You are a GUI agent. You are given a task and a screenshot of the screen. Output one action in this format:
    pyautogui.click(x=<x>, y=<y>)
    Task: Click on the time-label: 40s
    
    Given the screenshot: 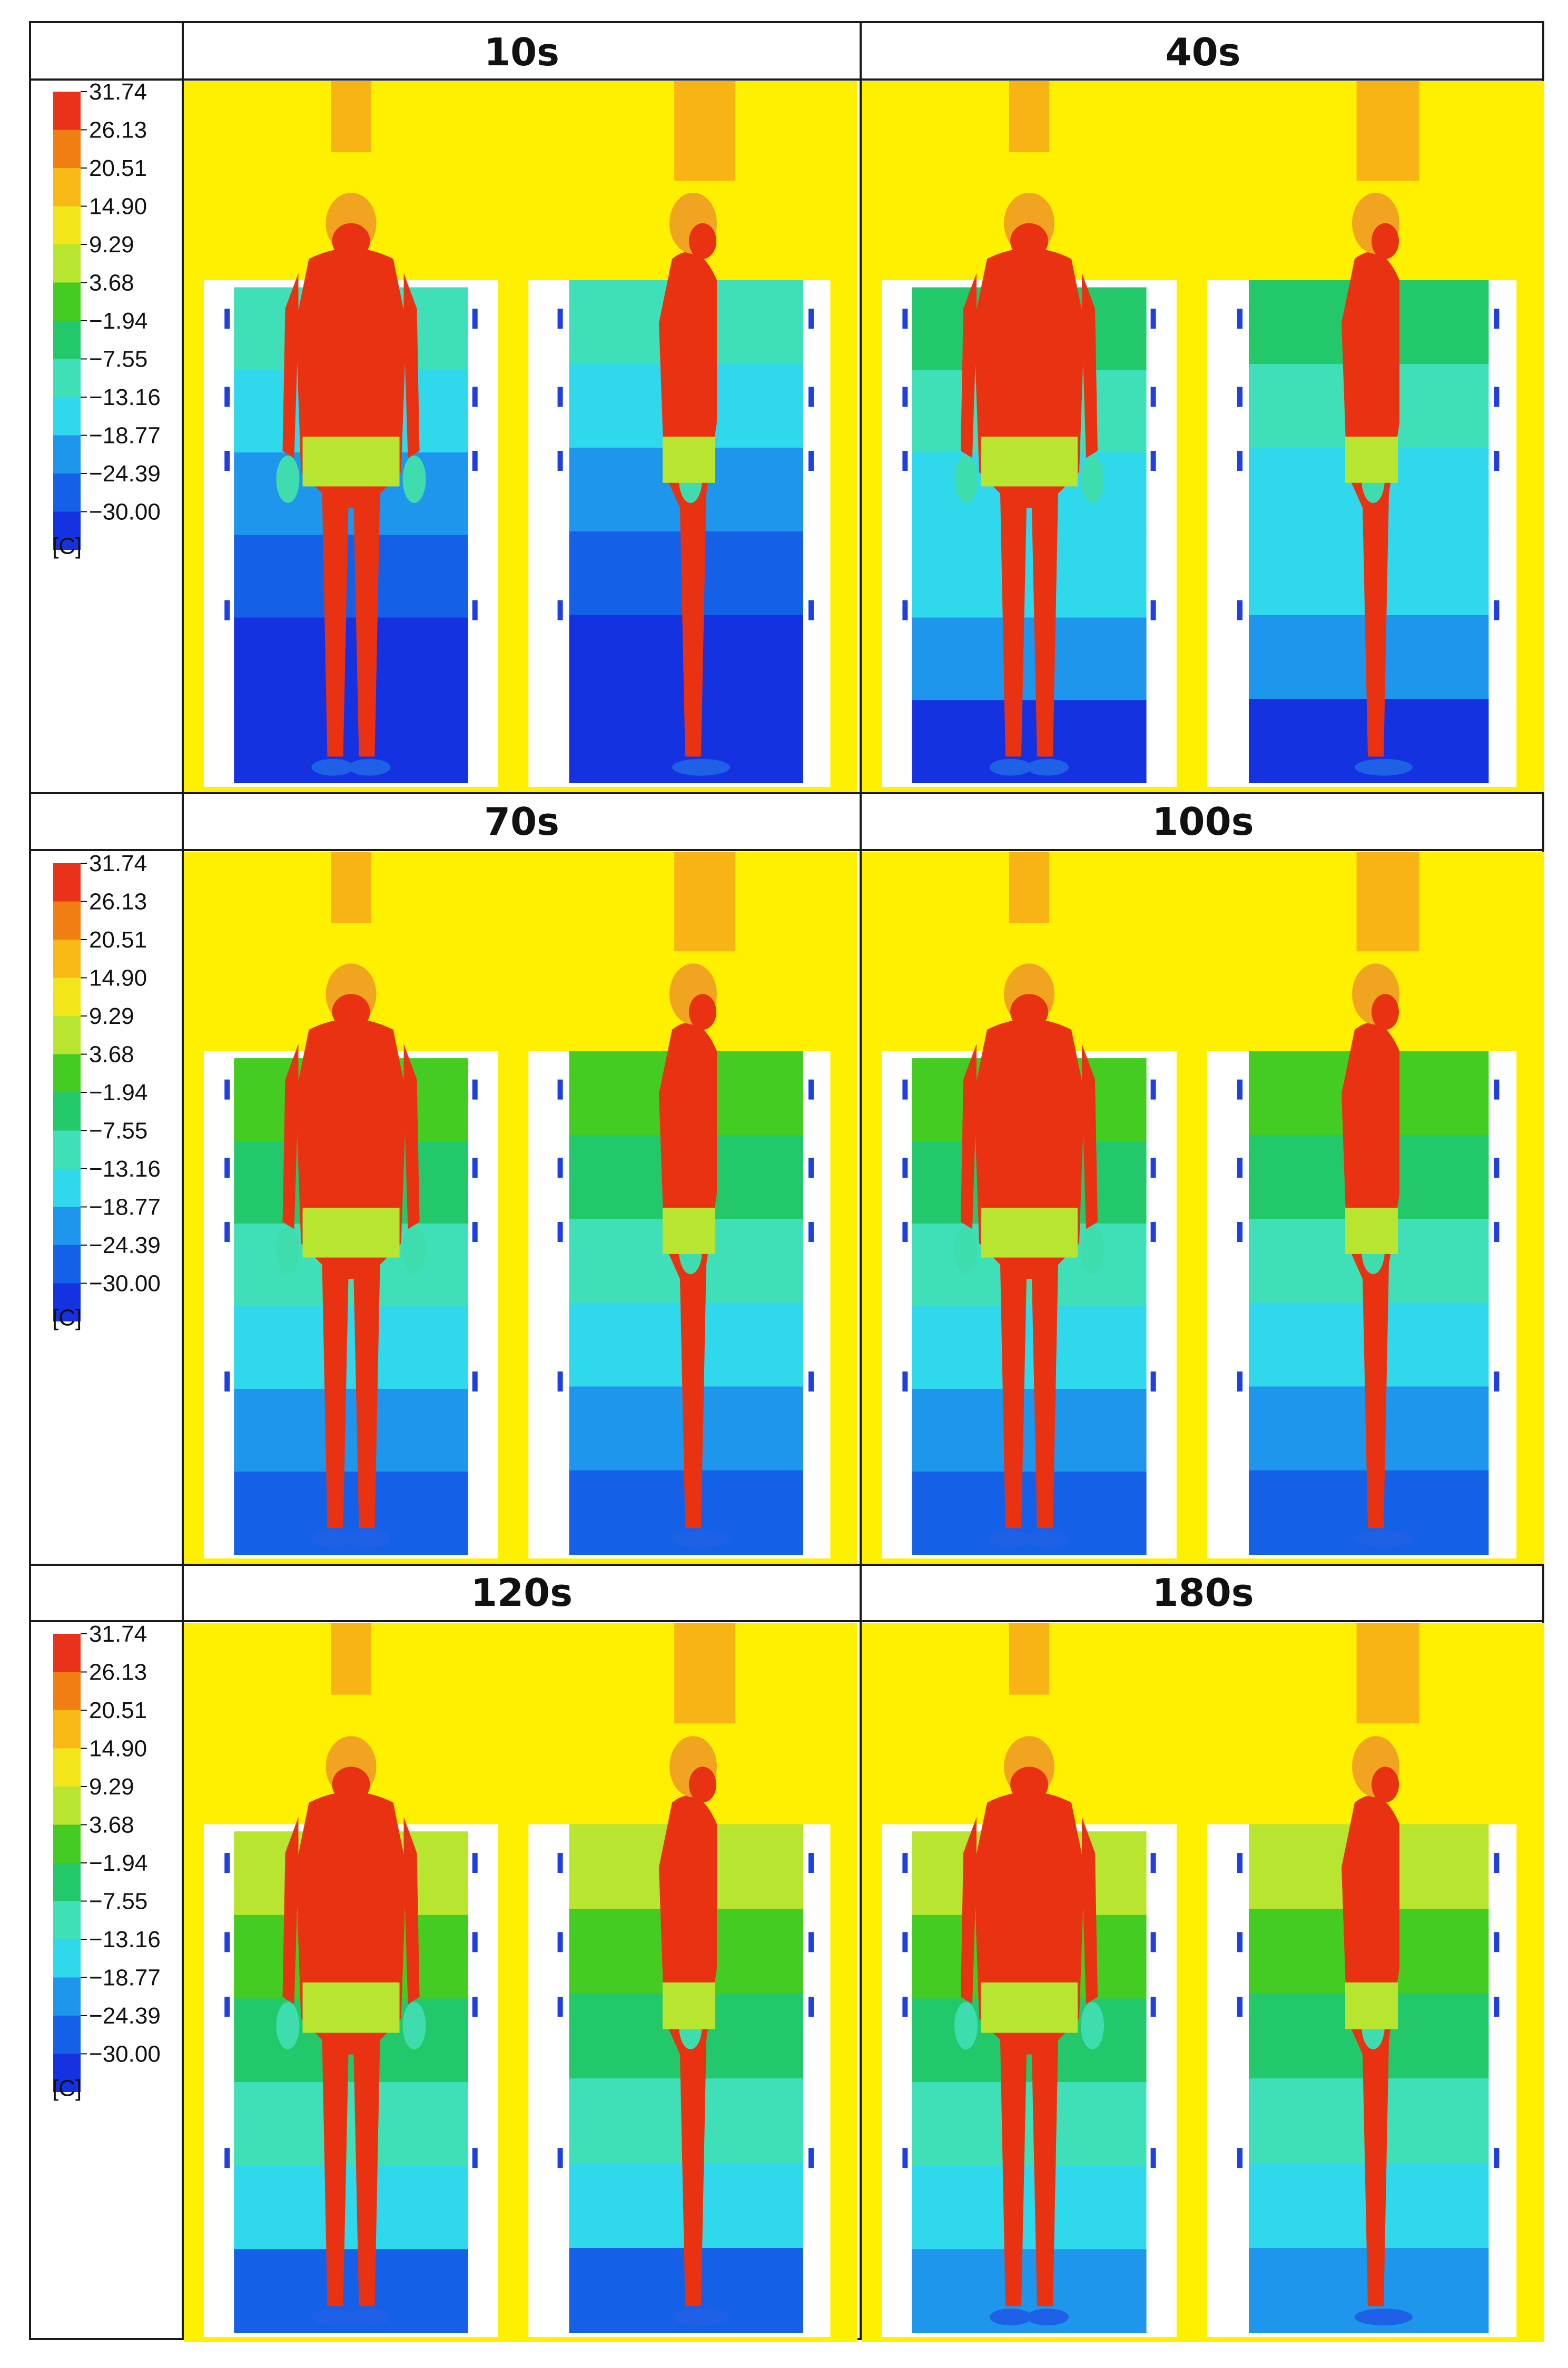 What is the action you would take?
    pyautogui.click(x=1203, y=52)
    